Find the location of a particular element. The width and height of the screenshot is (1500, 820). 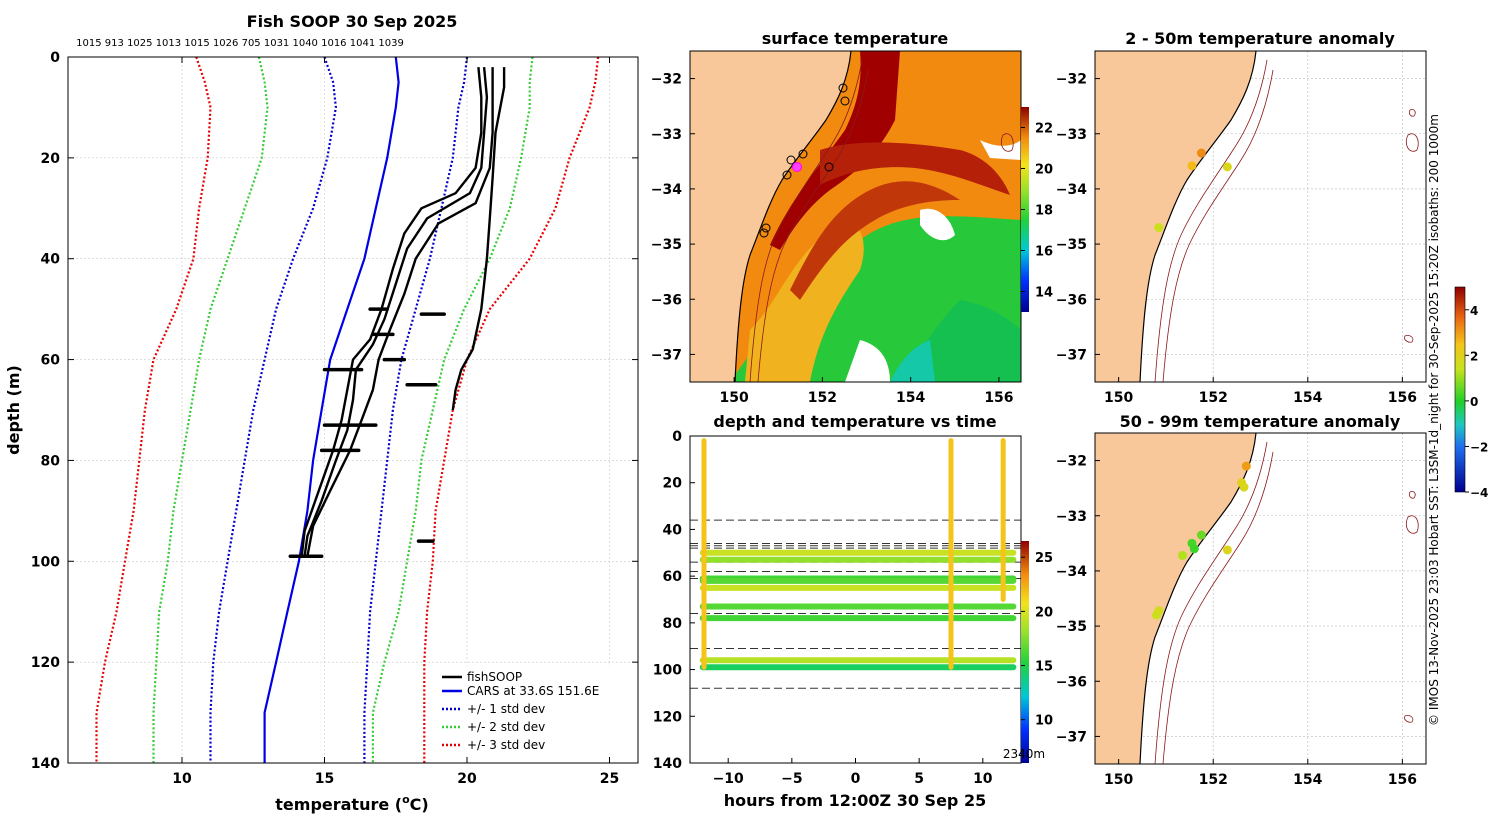

sst-colorbar-tick-label: 18 is located at coordinates (1044, 211).